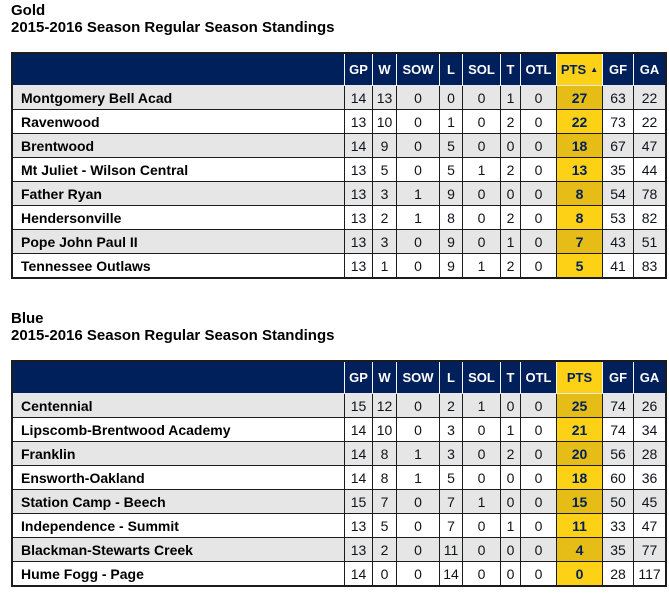 The width and height of the screenshot is (669, 597). What do you see at coordinates (579, 477) in the screenshot?
I see `stat-pts: 18` at bounding box center [579, 477].